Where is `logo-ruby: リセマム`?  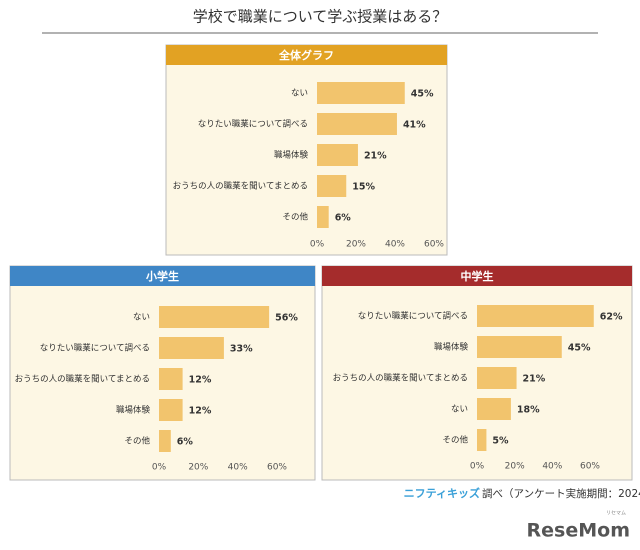 logo-ruby: リセマム is located at coordinates (616, 514).